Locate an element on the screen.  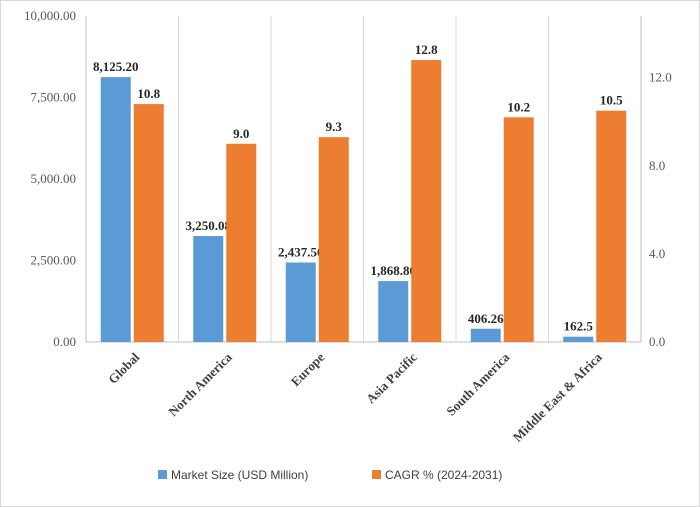
data-label-cagr: 10.5 is located at coordinates (611, 100).